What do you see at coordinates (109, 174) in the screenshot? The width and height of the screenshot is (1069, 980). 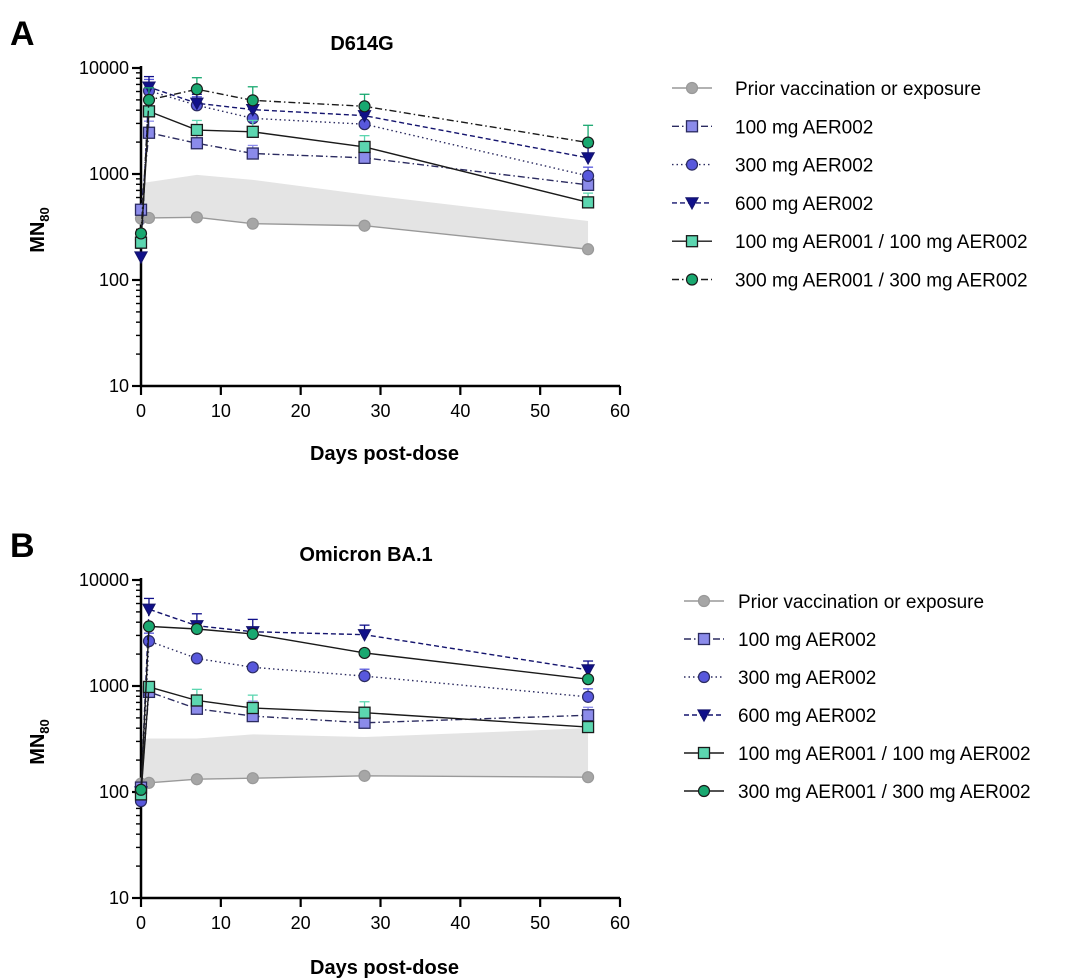 I see `y-tick-label: 1000` at bounding box center [109, 174].